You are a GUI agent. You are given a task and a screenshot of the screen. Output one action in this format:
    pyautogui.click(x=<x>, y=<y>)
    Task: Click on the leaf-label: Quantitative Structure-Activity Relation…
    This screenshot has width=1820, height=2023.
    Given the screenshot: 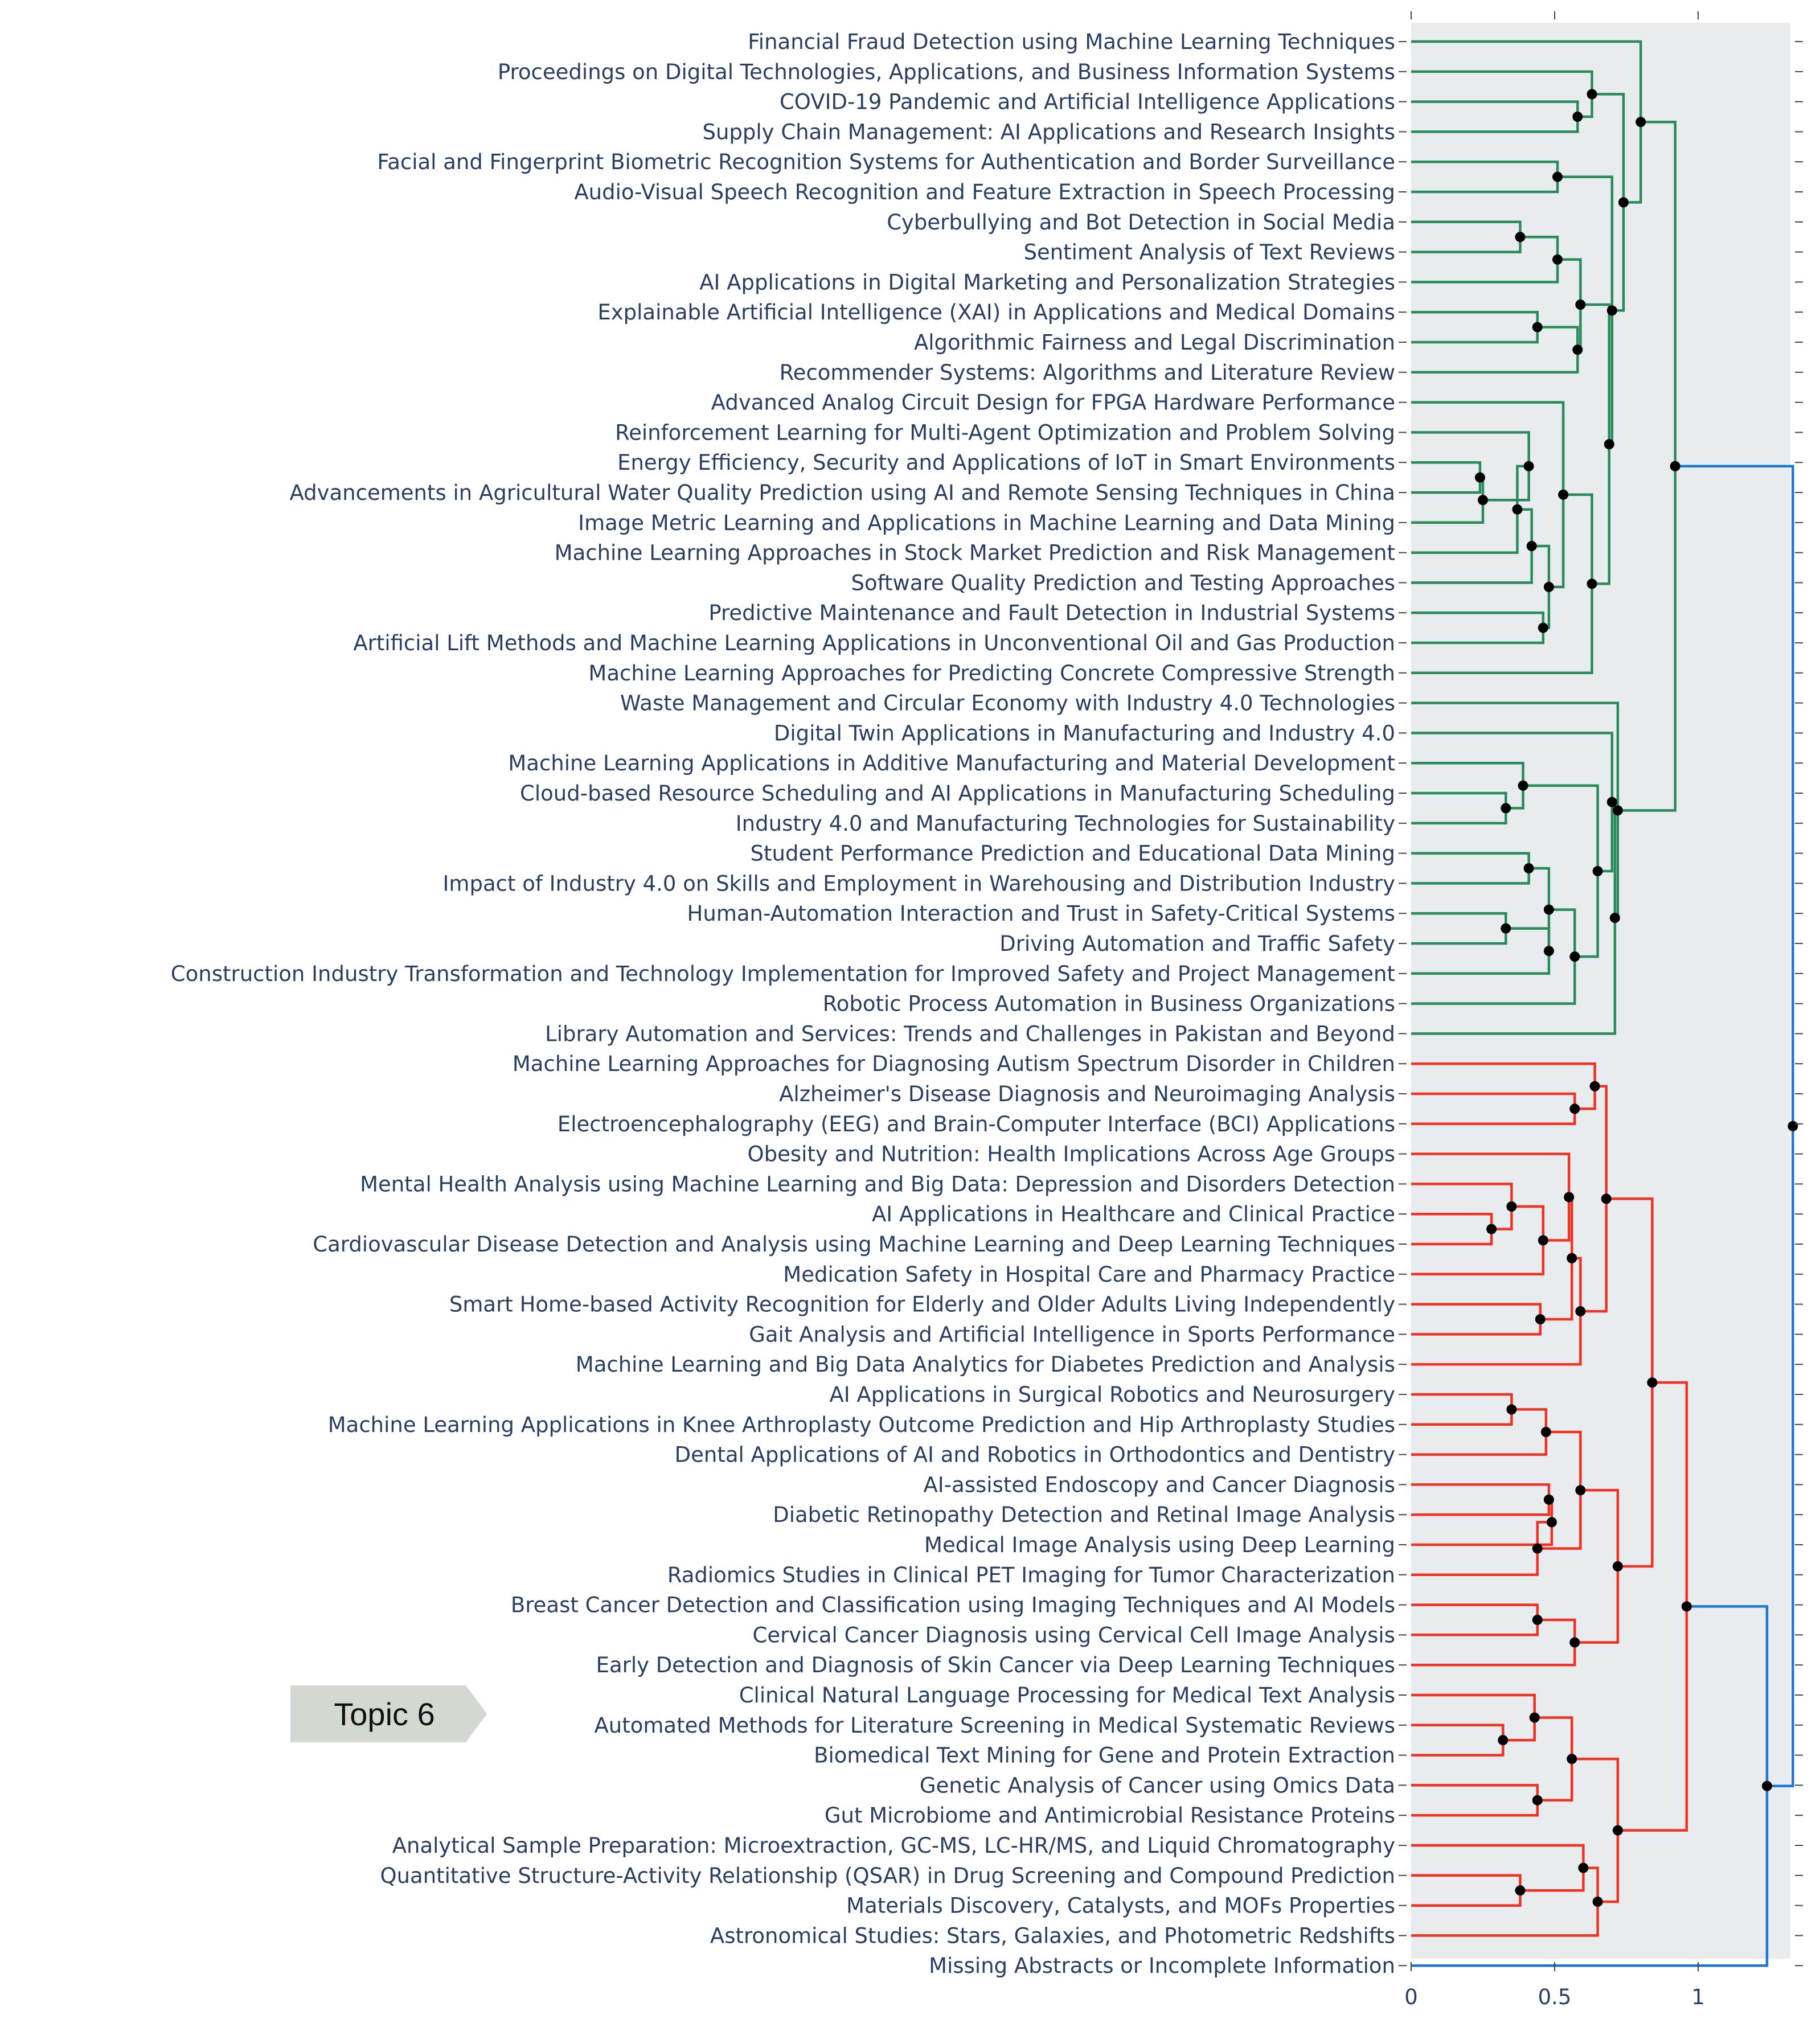 What is the action you would take?
    pyautogui.click(x=887, y=1876)
    